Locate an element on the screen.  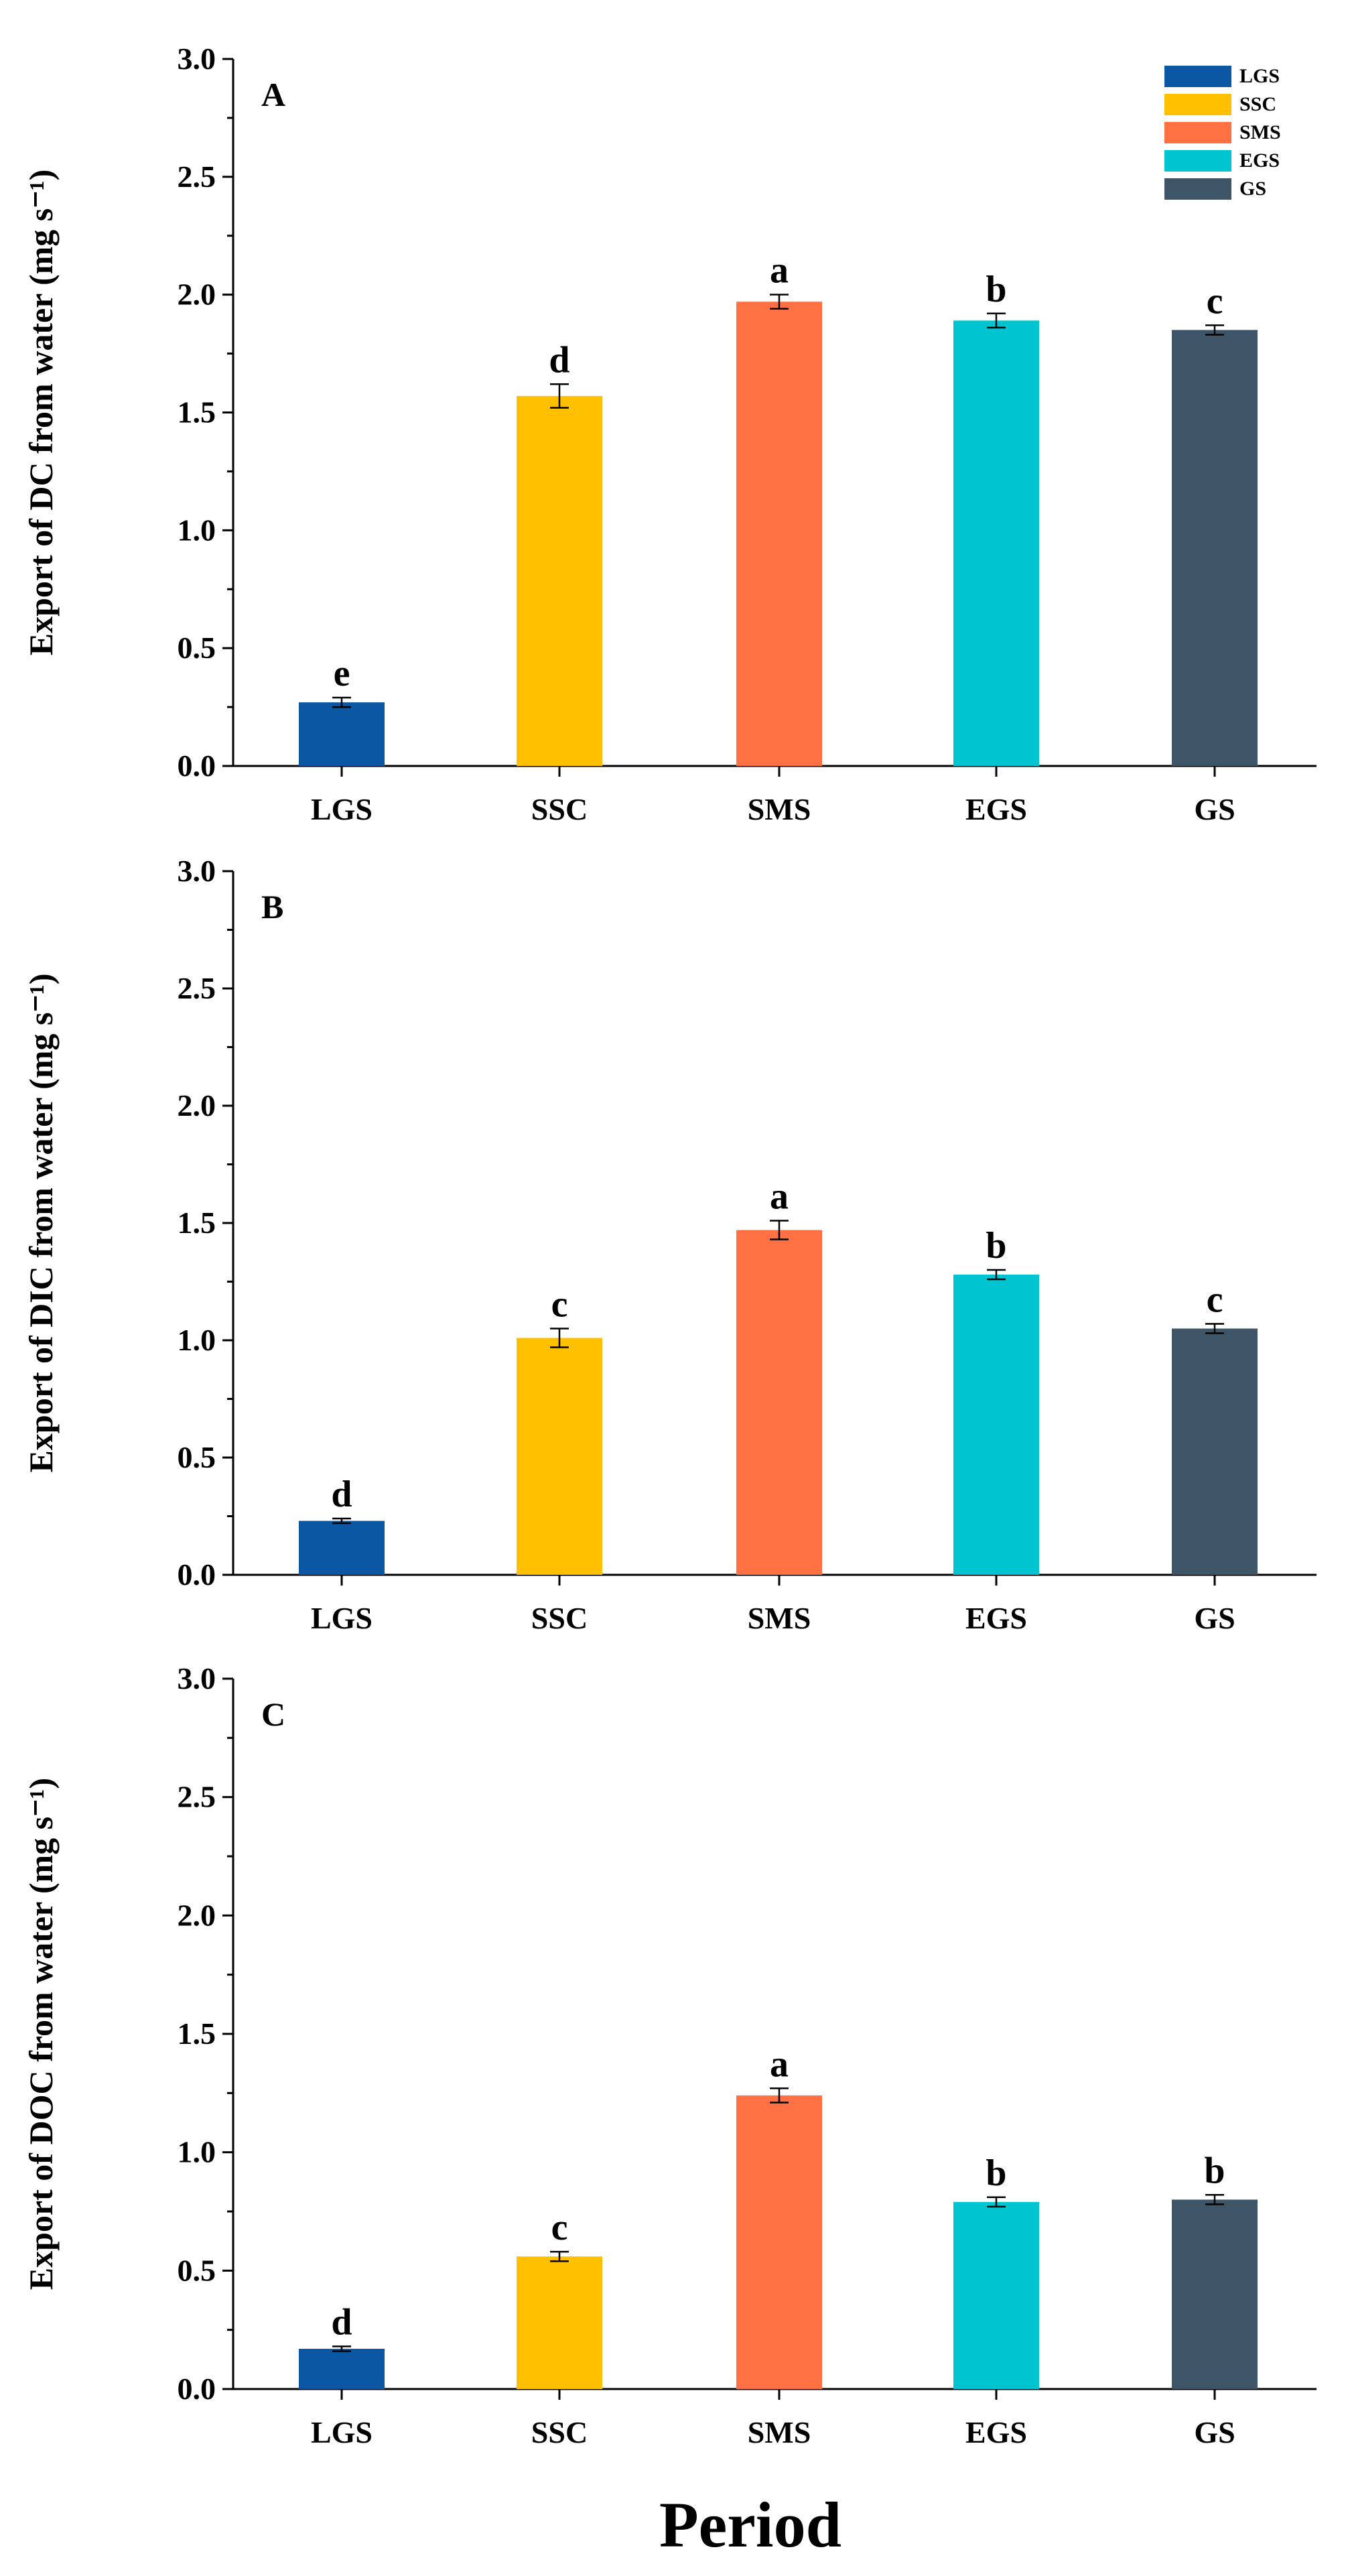
legend-label: GS is located at coordinates (1252, 189).